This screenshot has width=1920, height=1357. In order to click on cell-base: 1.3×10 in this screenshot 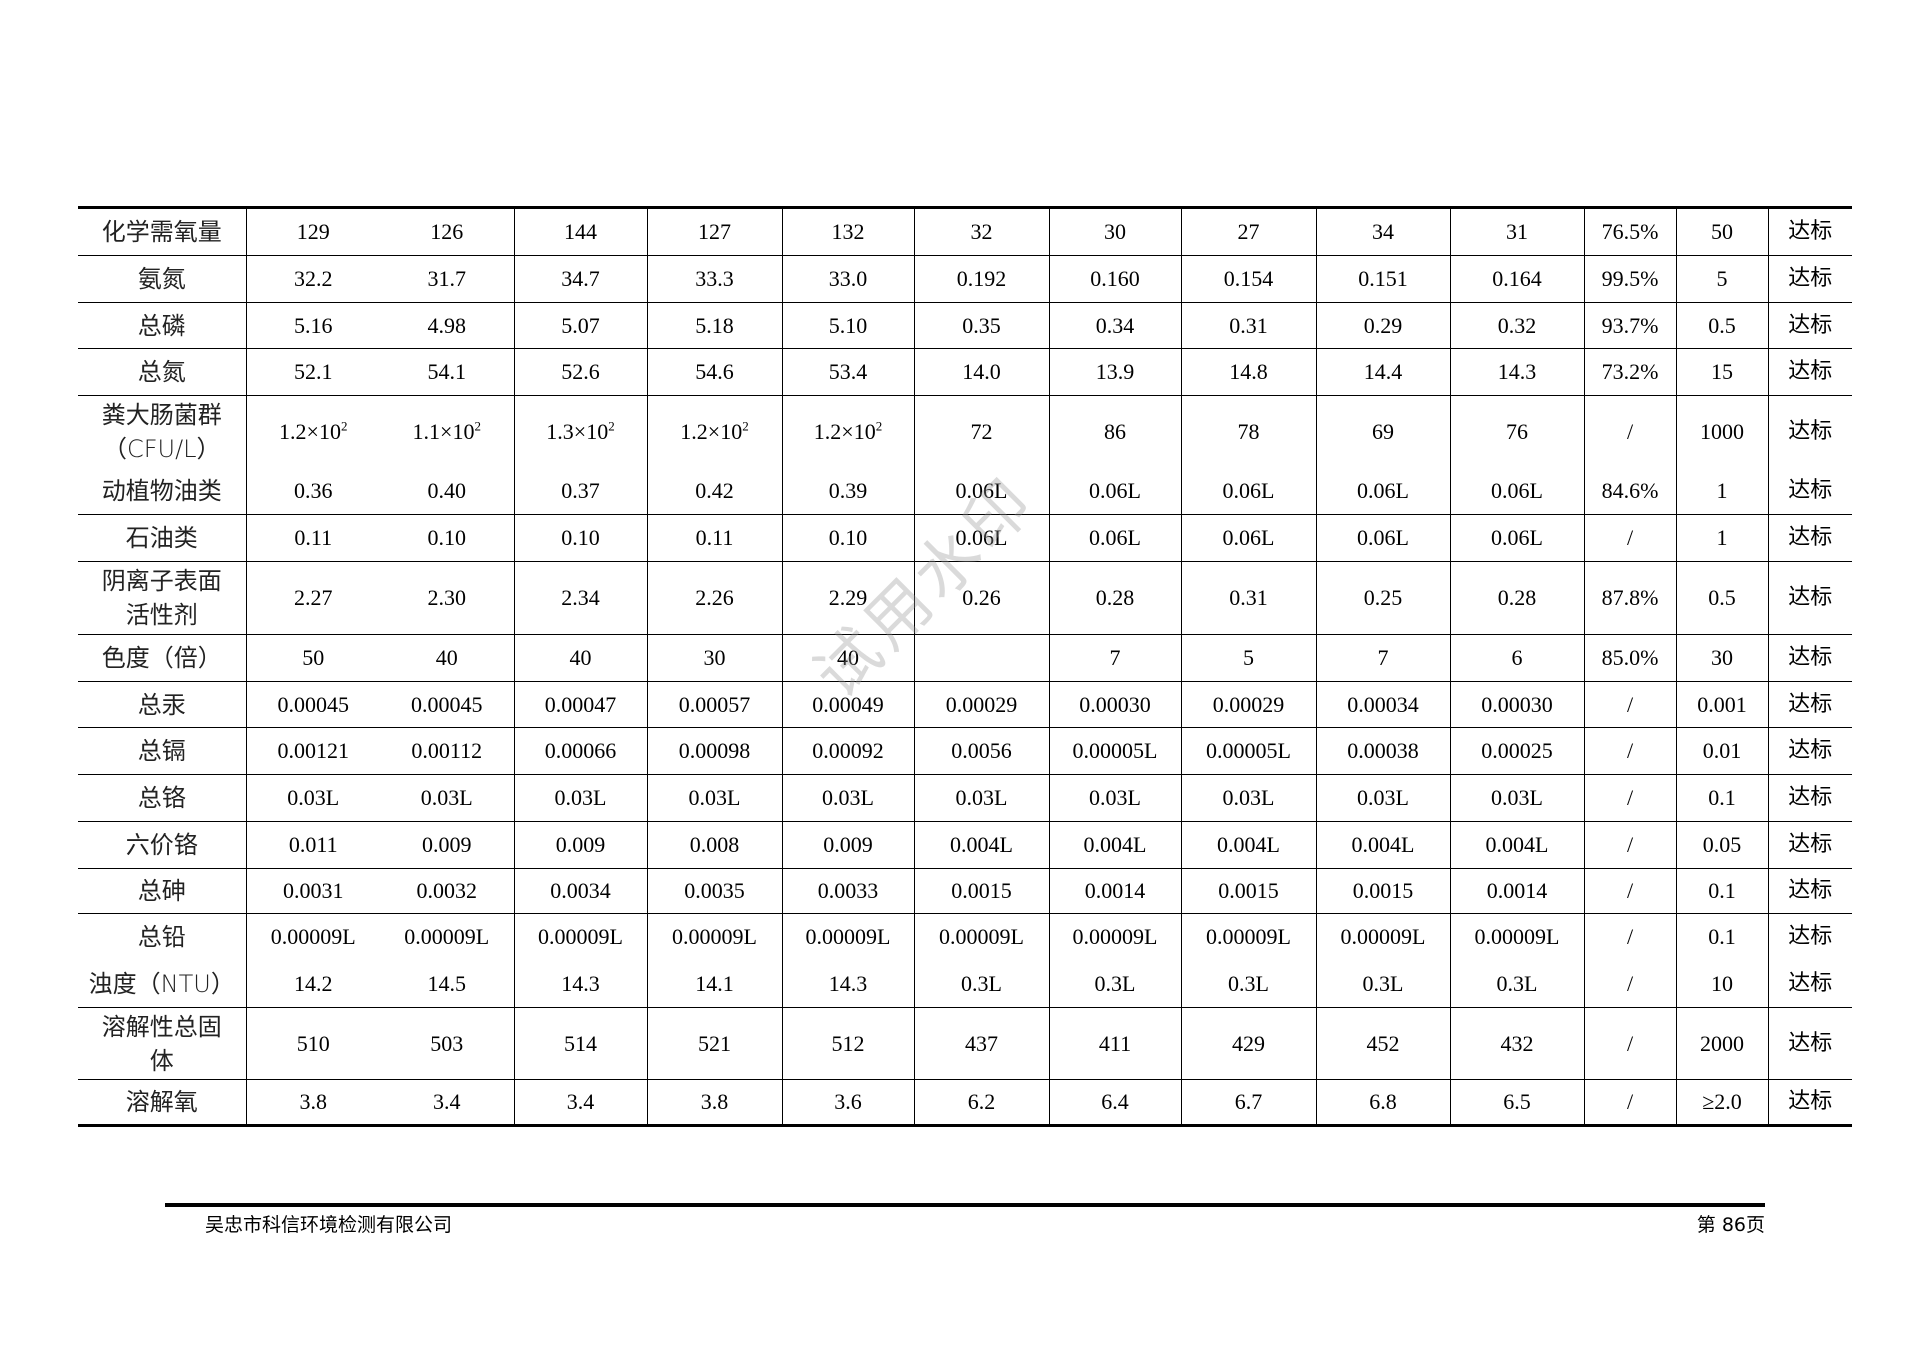, I will do `click(577, 432)`.